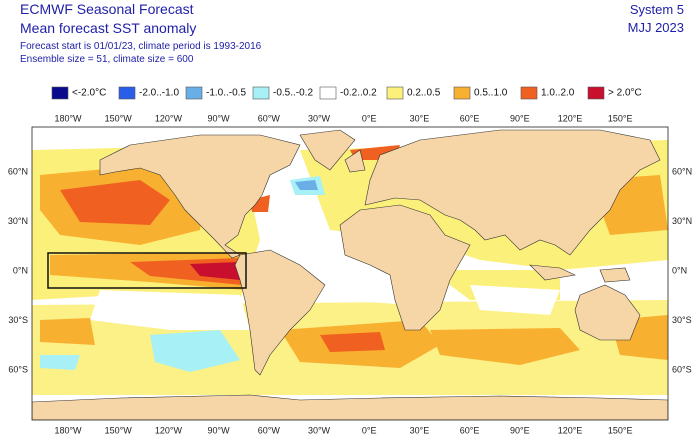  What do you see at coordinates (108, 28) in the screenshot?
I see `subtitle: Mean forecast SST anomaly` at bounding box center [108, 28].